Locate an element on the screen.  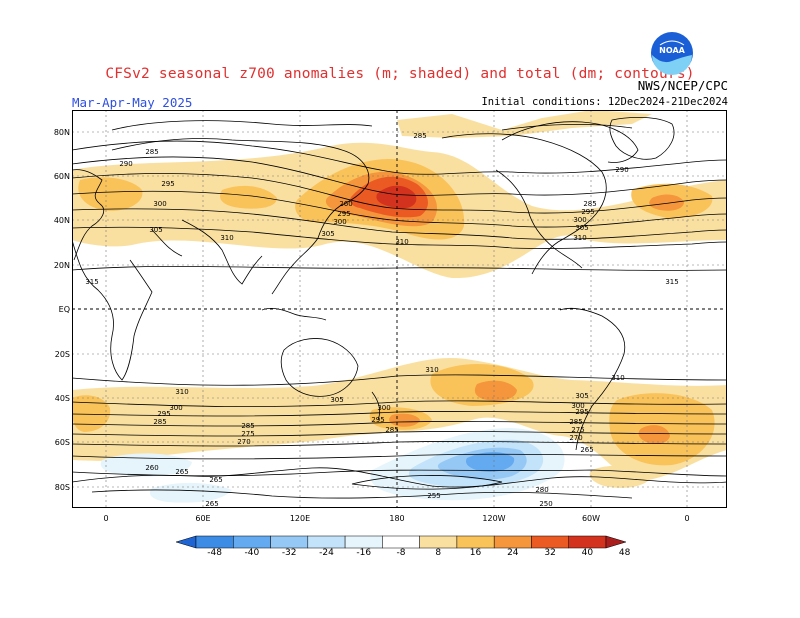
forecast-period: Mar-Apr-May 2025 is located at coordinates (132, 102).